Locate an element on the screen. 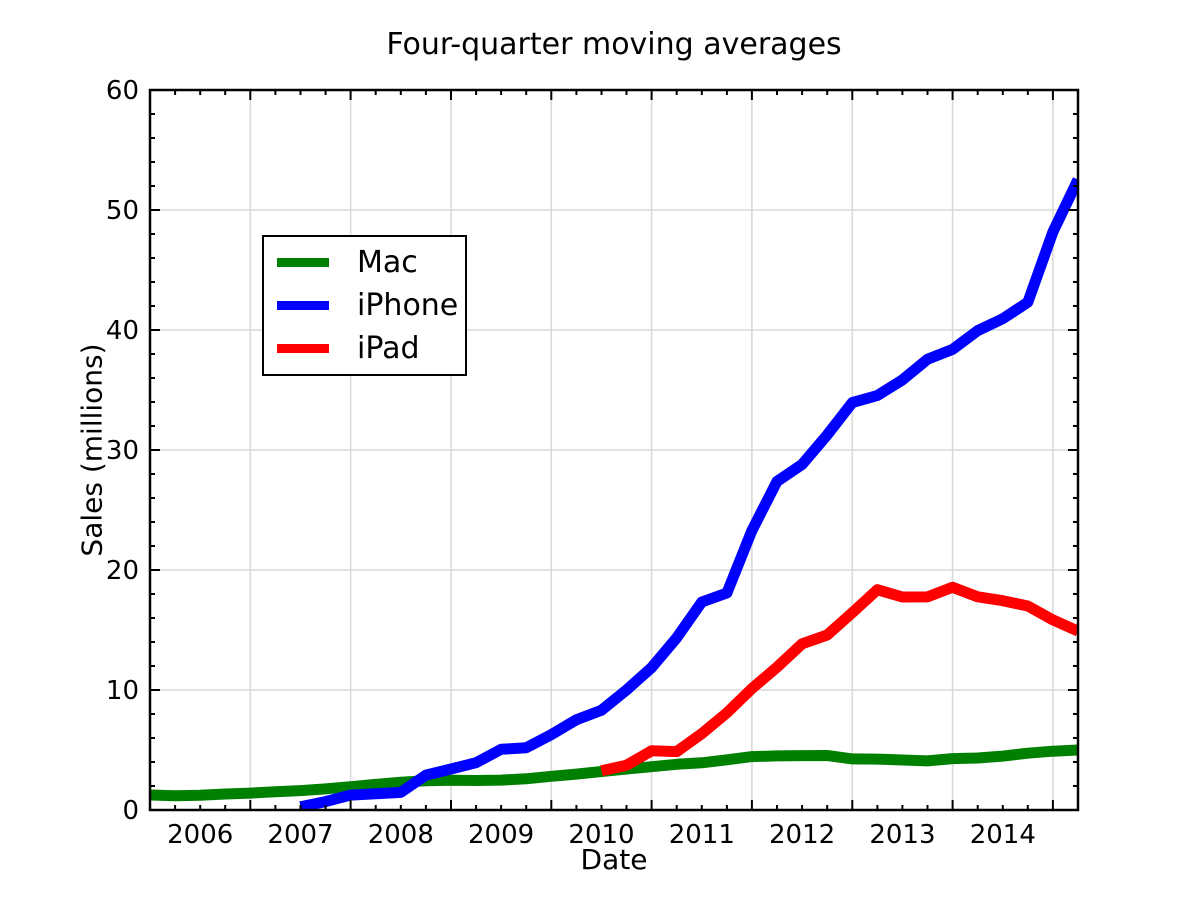  legend-label-iphone: iPhone is located at coordinates (408, 305).